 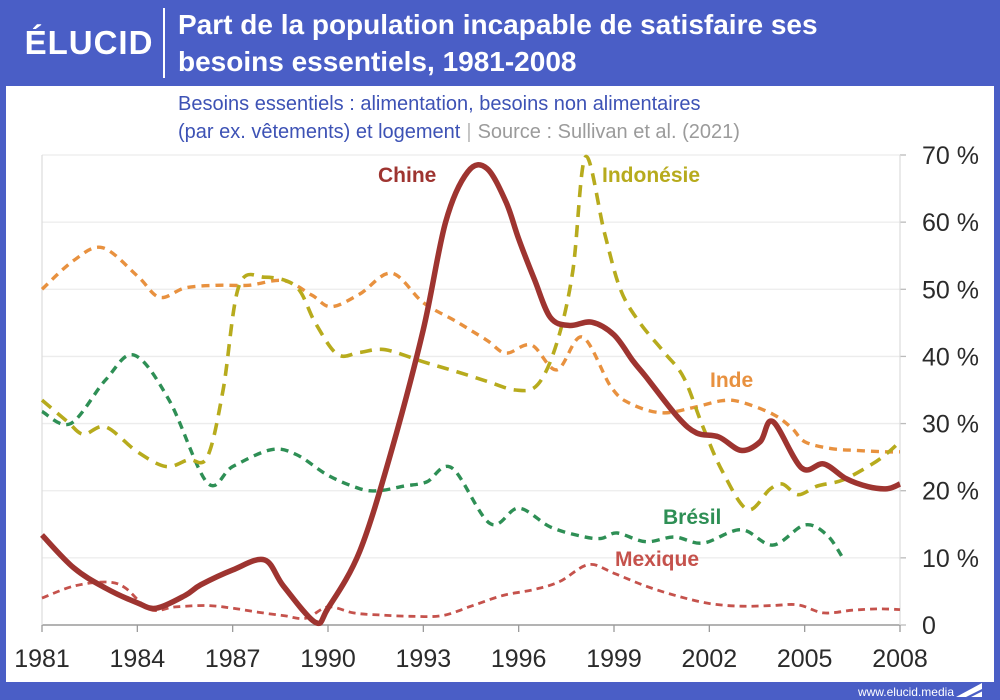 What do you see at coordinates (905, 692) in the screenshot?
I see `footer-url: www.elucid.media` at bounding box center [905, 692].